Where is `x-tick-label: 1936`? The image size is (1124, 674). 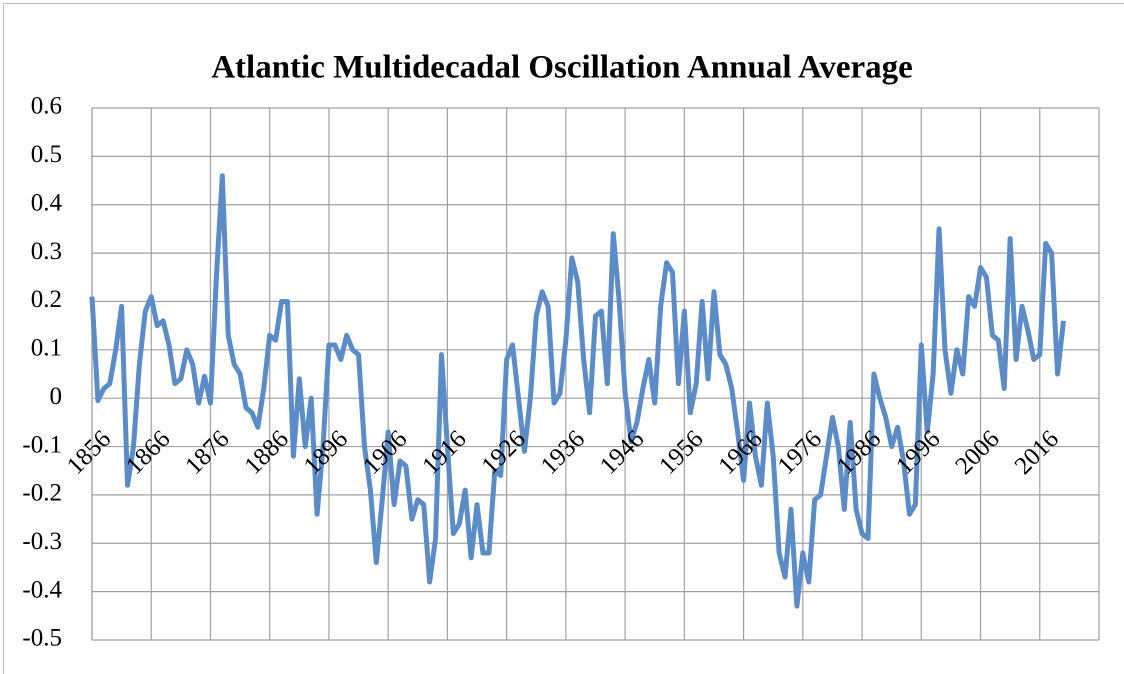 x-tick-label: 1936 is located at coordinates (563, 452).